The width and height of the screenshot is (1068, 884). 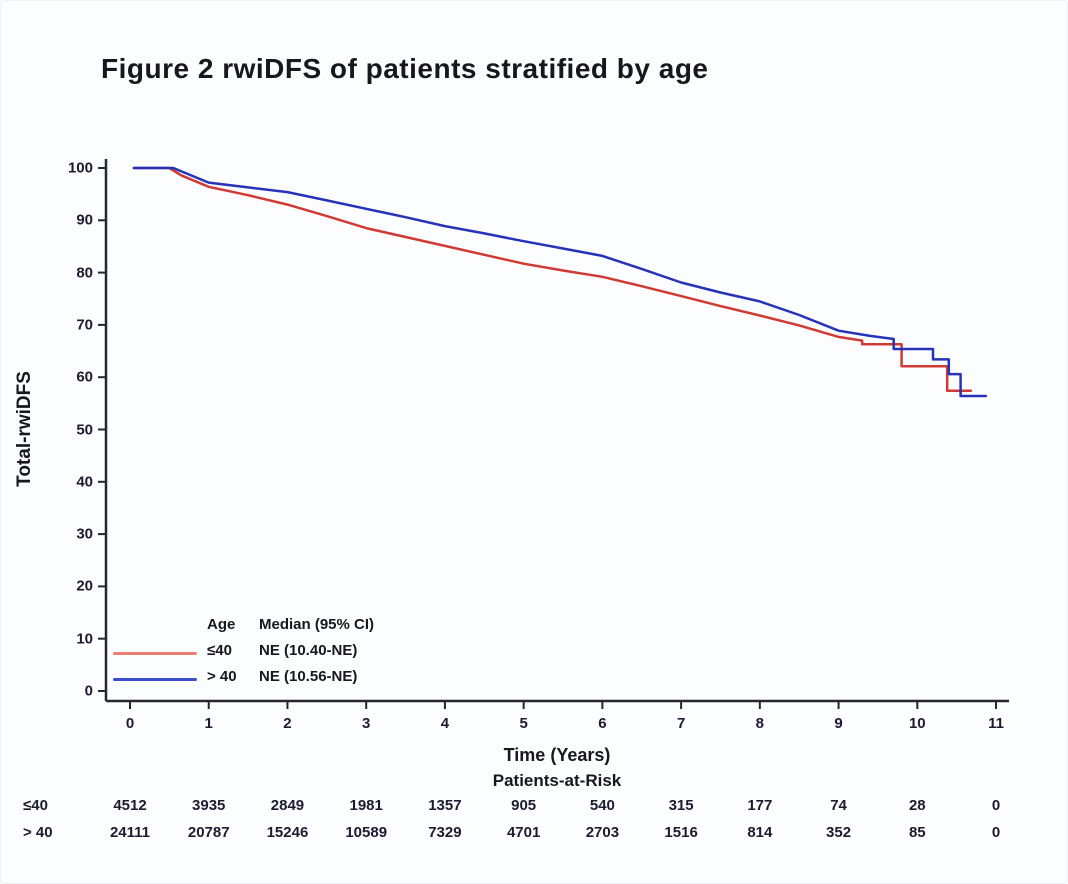 What do you see at coordinates (681, 832) in the screenshot?
I see `at-risk-count: 1516` at bounding box center [681, 832].